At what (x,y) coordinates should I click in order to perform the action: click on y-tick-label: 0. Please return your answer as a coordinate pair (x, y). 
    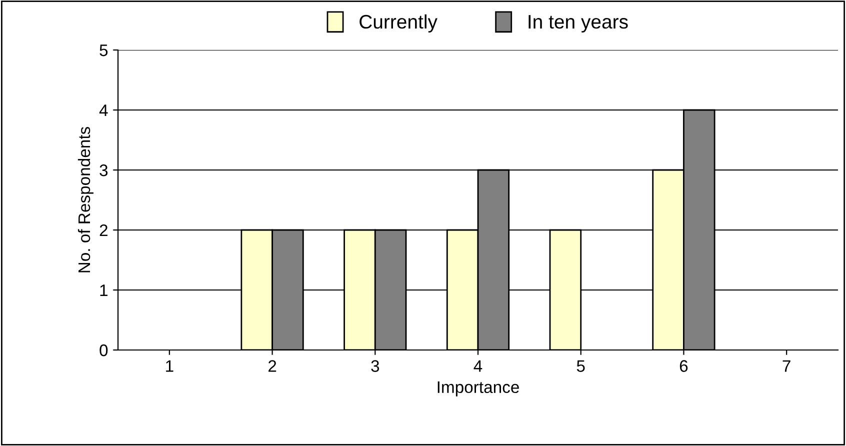
    Looking at the image, I should click on (104, 350).